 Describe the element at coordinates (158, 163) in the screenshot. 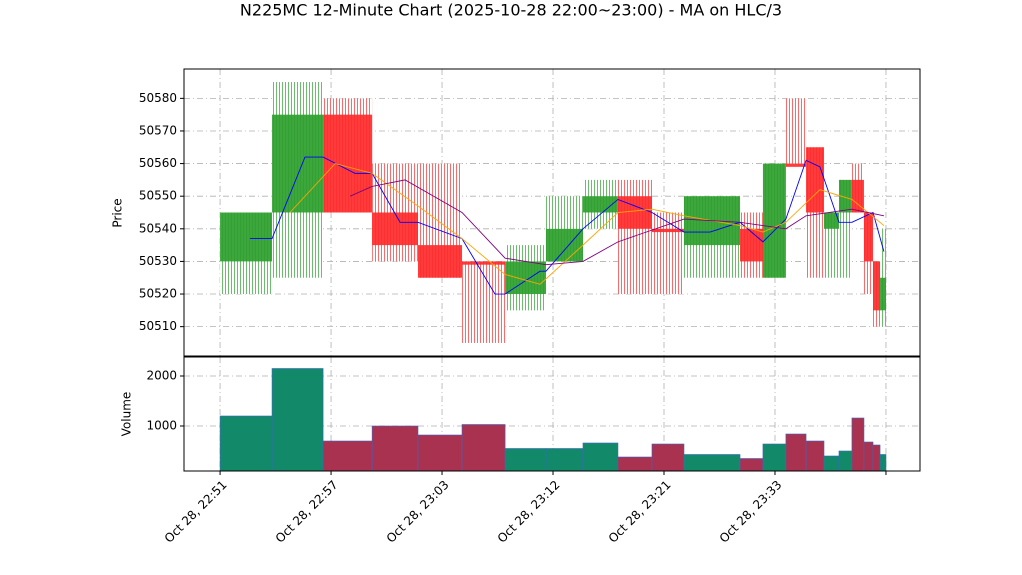

I see `y-tick-label: 50560` at that location.